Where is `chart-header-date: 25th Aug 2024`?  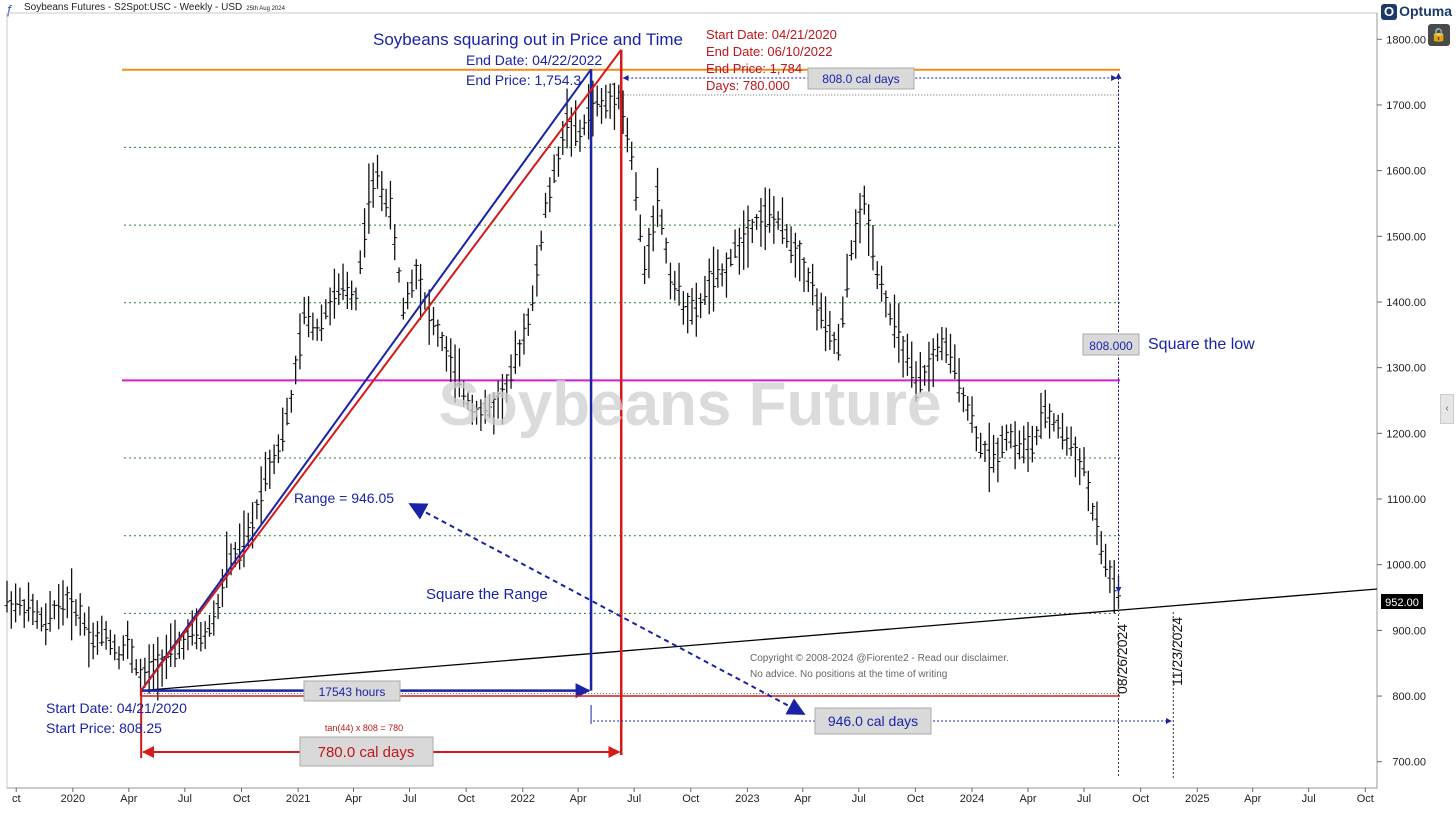 chart-header-date: 25th Aug 2024 is located at coordinates (265, 9).